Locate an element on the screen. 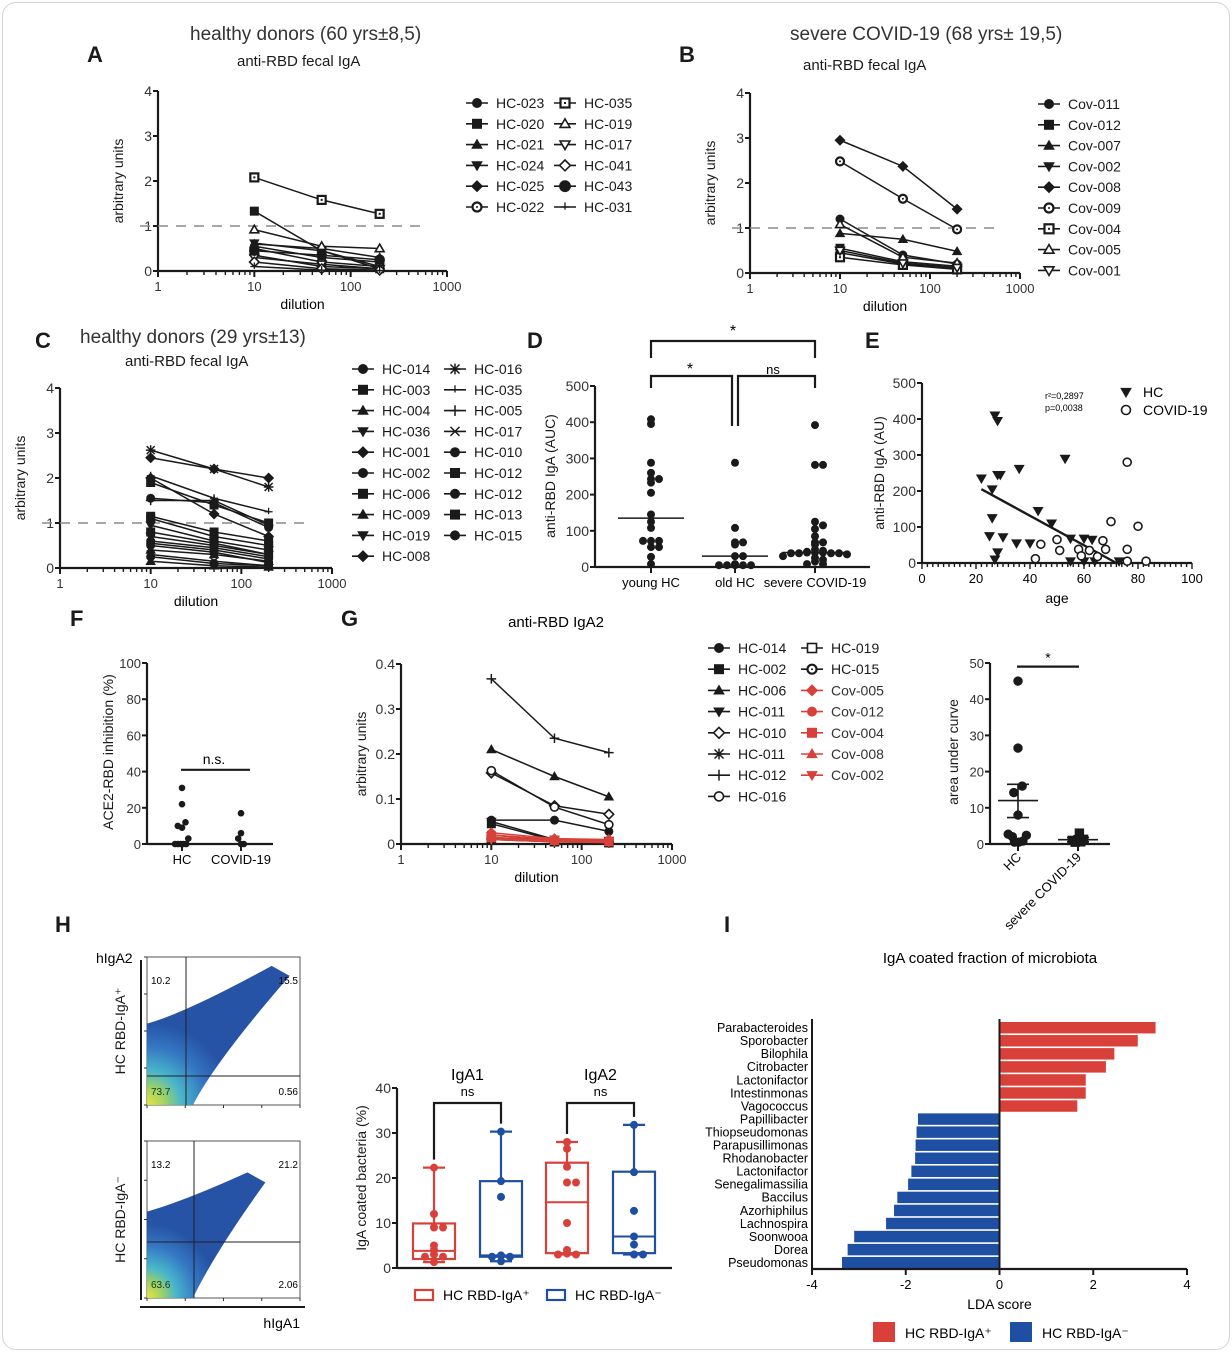 Image resolution: width=1232 pixels, height=1352 pixels. legend-item: Cov-001 is located at coordinates (1079, 270).